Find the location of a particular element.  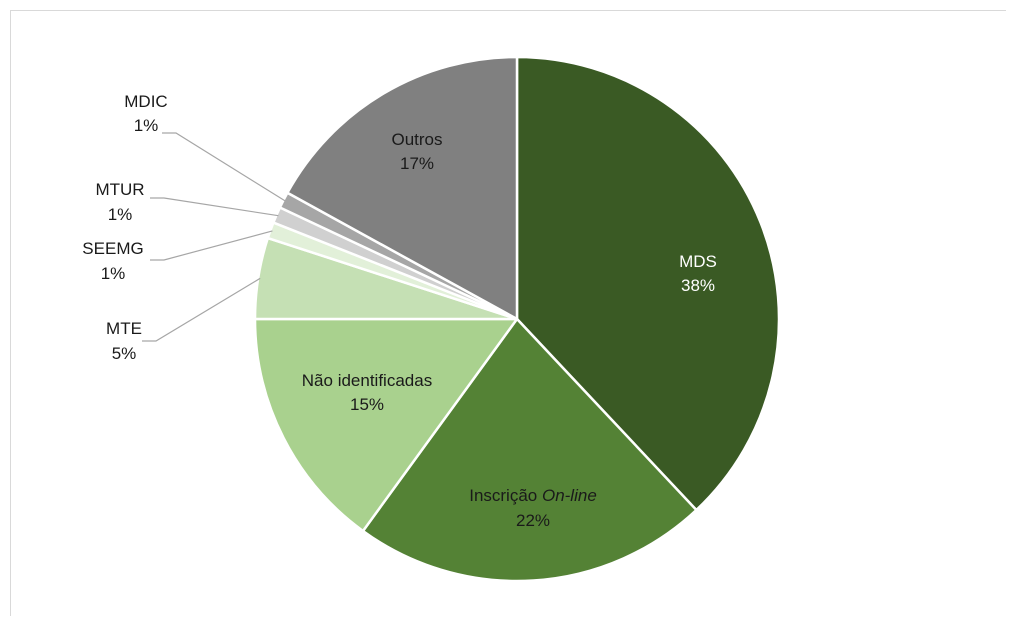

leader-line-mtur is located at coordinates (214, 207).